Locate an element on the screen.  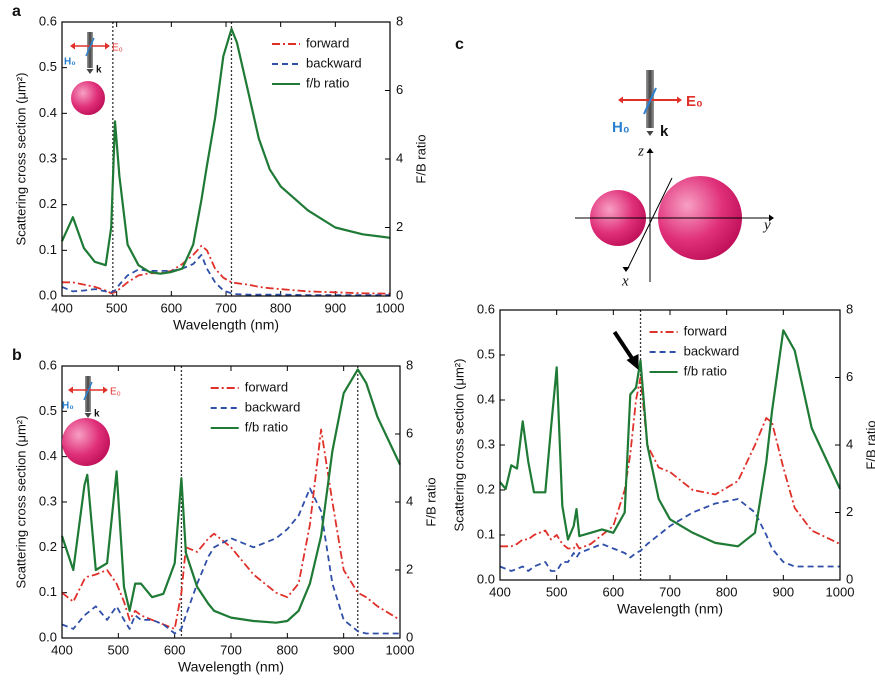
z-label: z is located at coordinates (640, 151).